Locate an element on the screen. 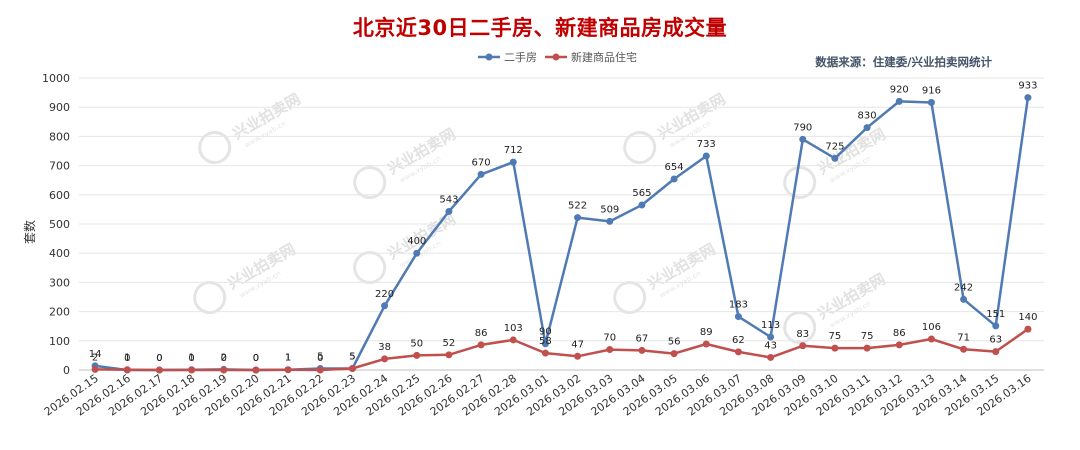 This screenshot has height=450, width=1080. y-tick-label: 900 is located at coordinates (59, 107).